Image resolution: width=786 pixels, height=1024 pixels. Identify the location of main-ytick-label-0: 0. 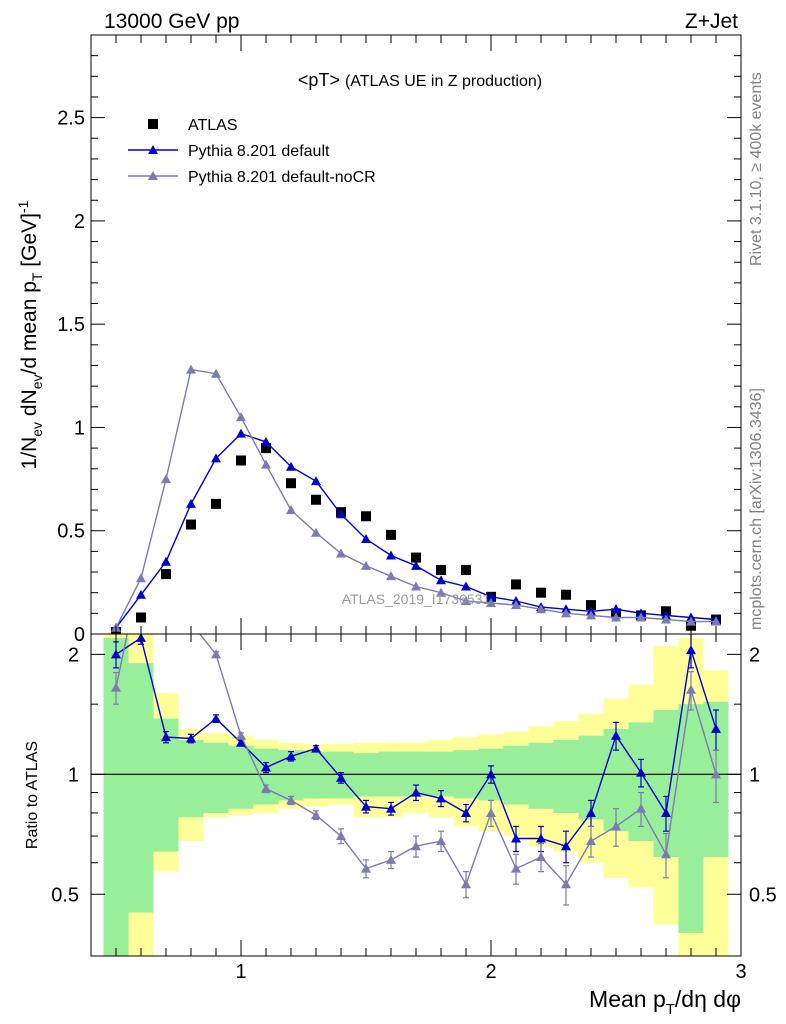
(79, 635).